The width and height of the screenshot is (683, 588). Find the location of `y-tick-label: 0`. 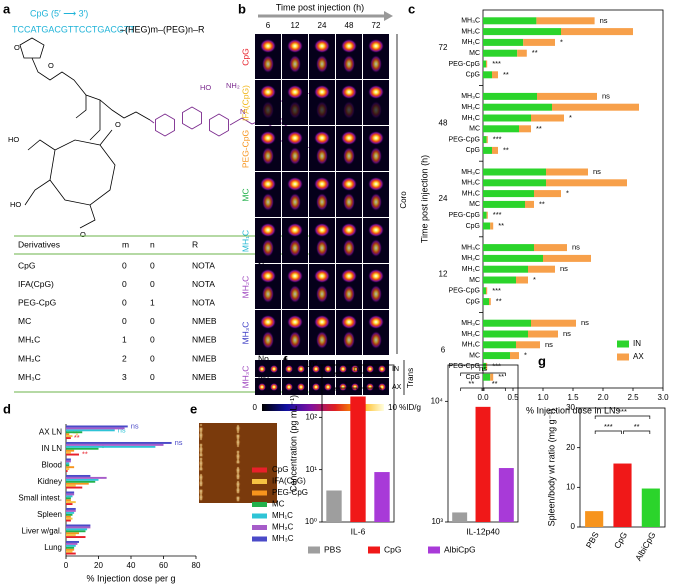

y-tick-label: 0 is located at coordinates (573, 526).